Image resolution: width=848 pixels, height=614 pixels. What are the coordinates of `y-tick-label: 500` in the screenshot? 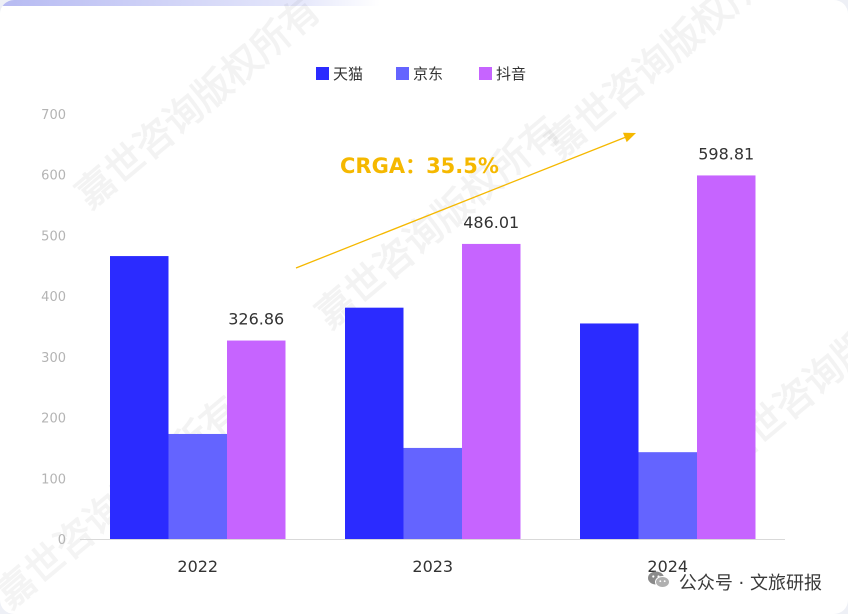 It's located at (53, 236).